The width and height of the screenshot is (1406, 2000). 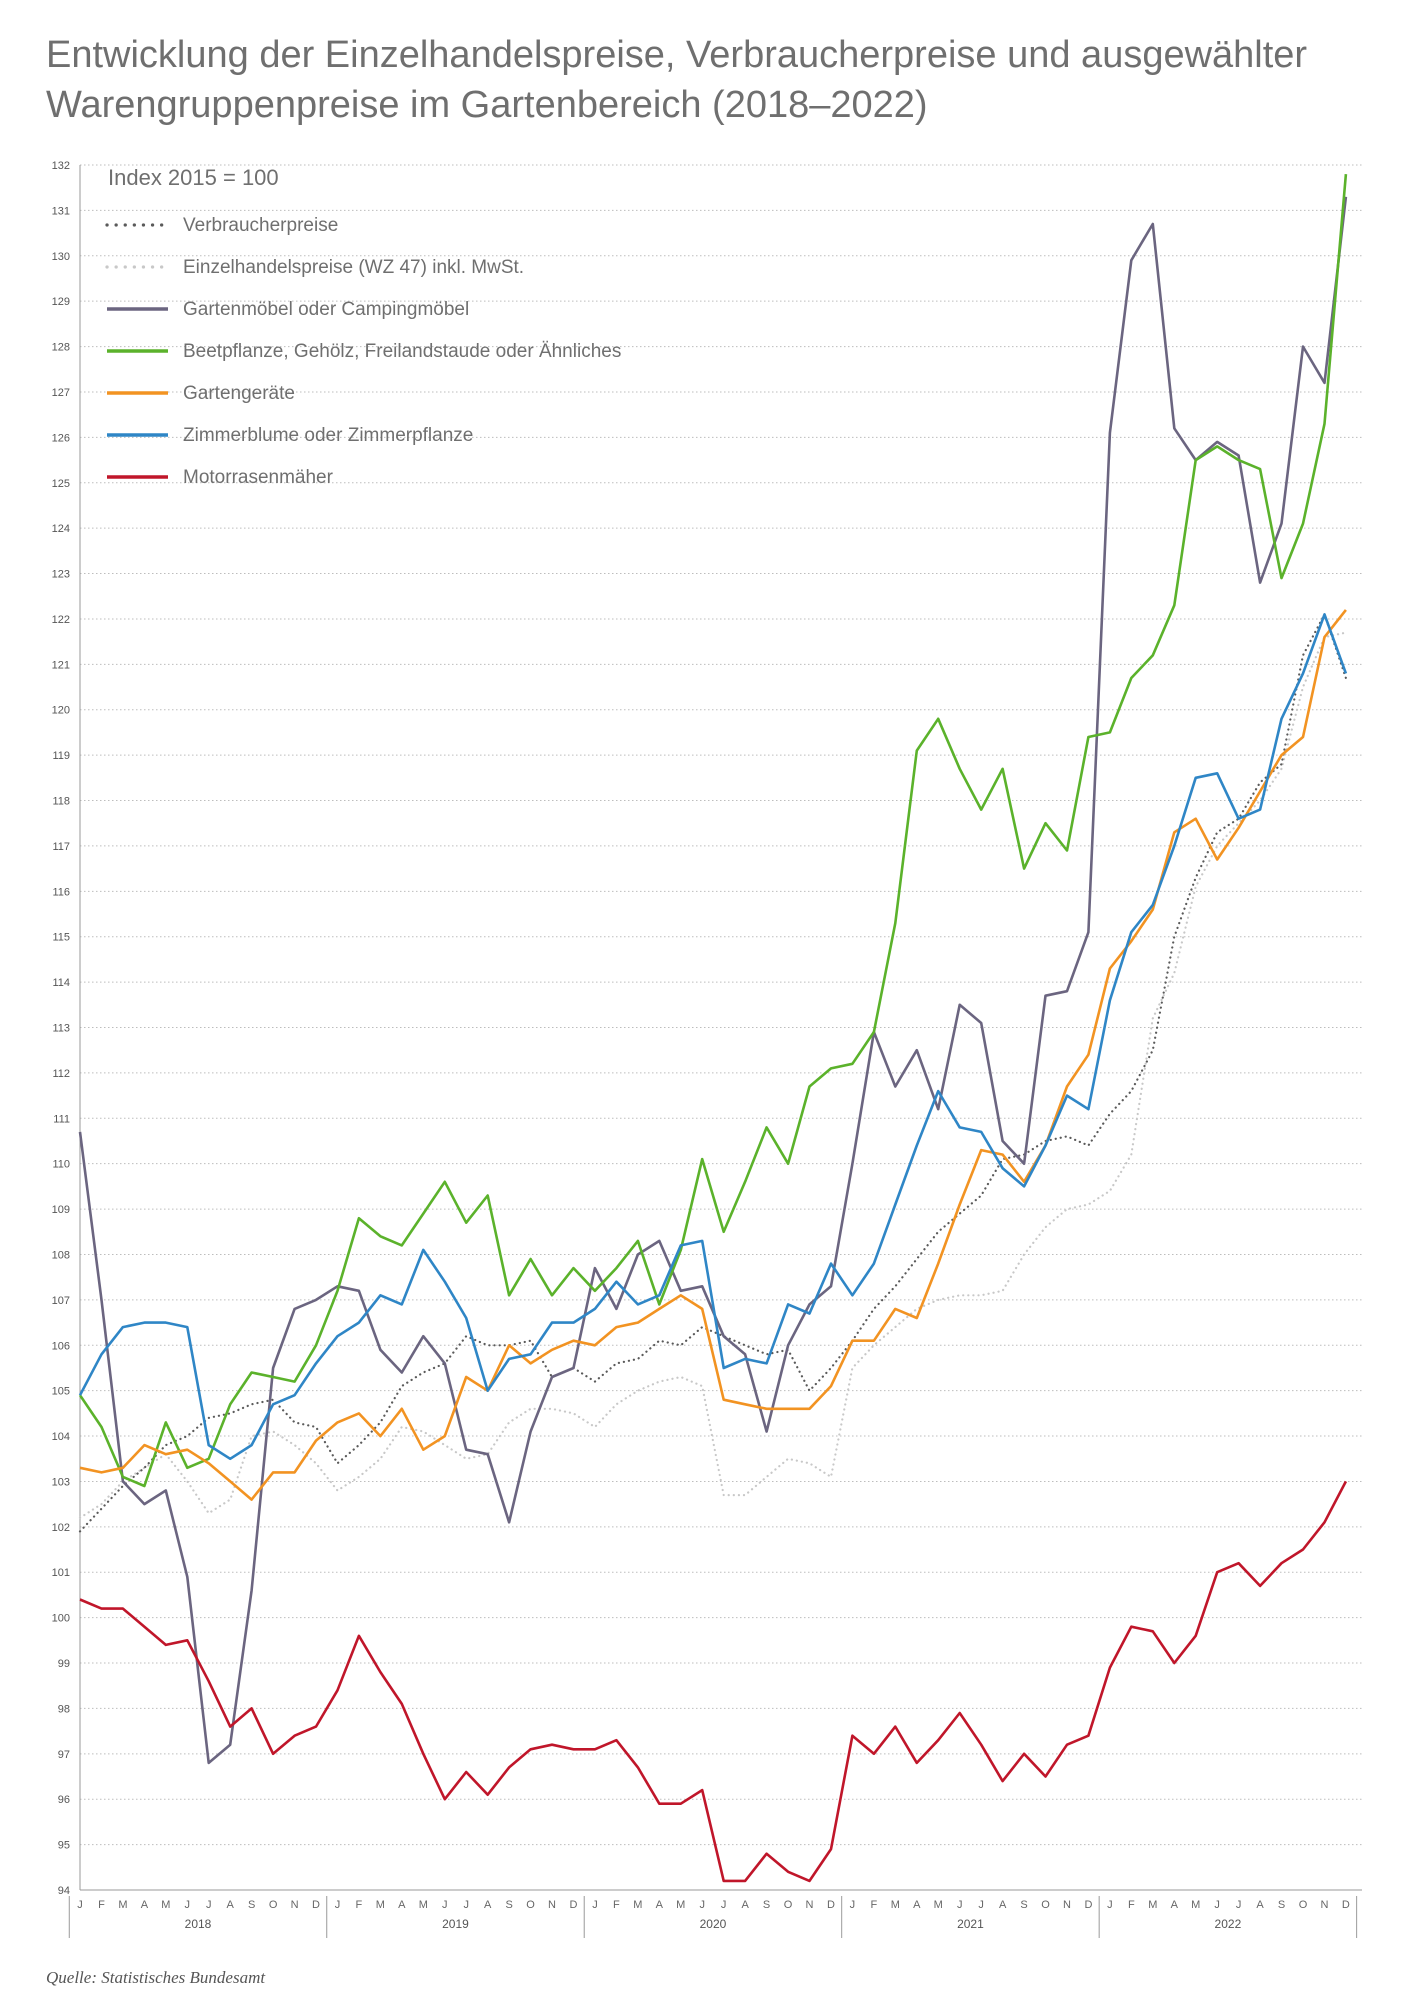 What do you see at coordinates (1023, 1905) in the screenshot?
I see `x-tick-month-44: S` at bounding box center [1023, 1905].